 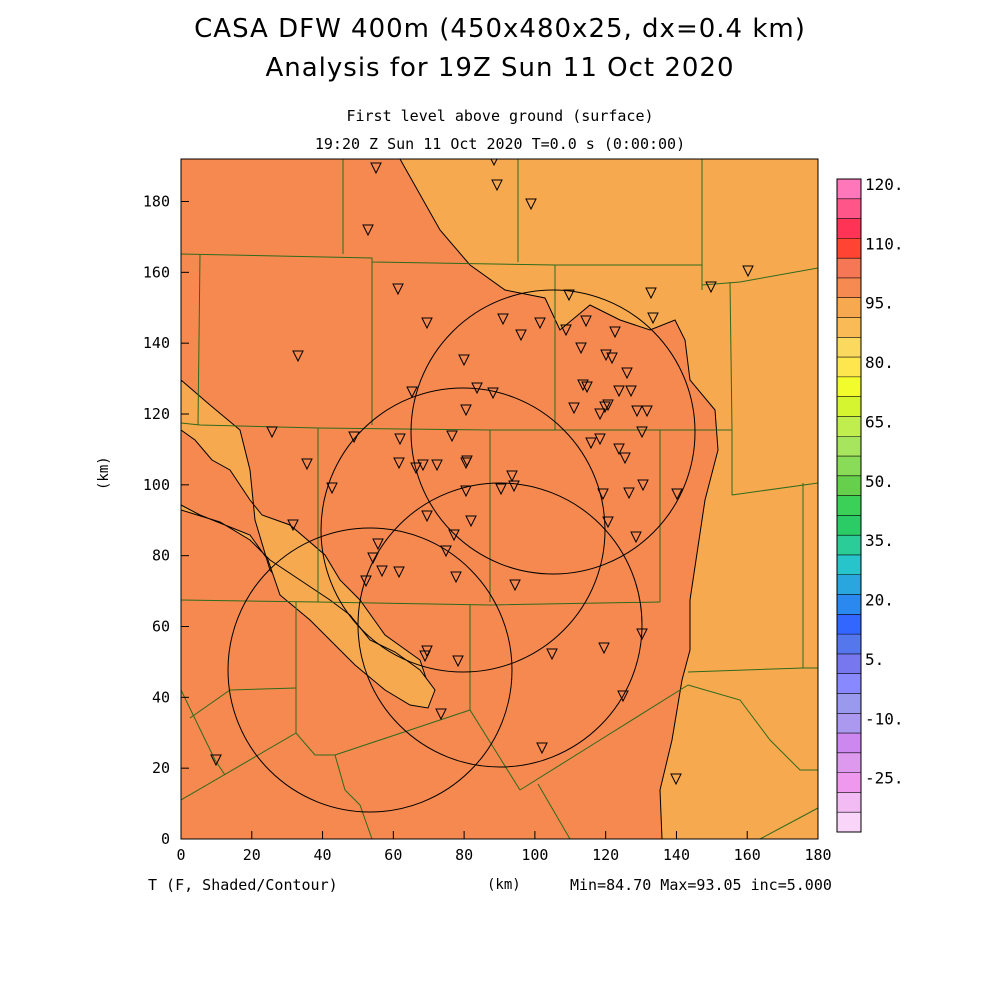 I want to click on color-bar-label: 95., so click(x=879, y=303).